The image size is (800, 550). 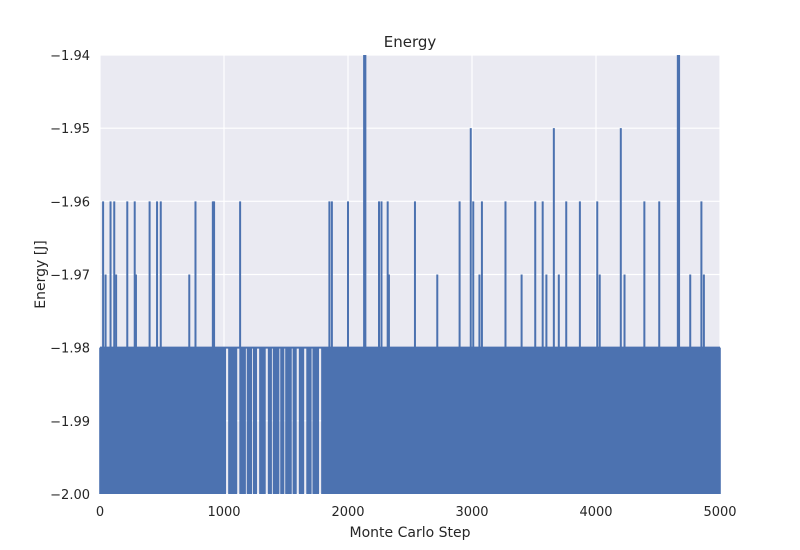 What do you see at coordinates (416, 512) in the screenshot?
I see `x-axis-ticks: 0 1000 2000 3000 4000 5000` at bounding box center [416, 512].